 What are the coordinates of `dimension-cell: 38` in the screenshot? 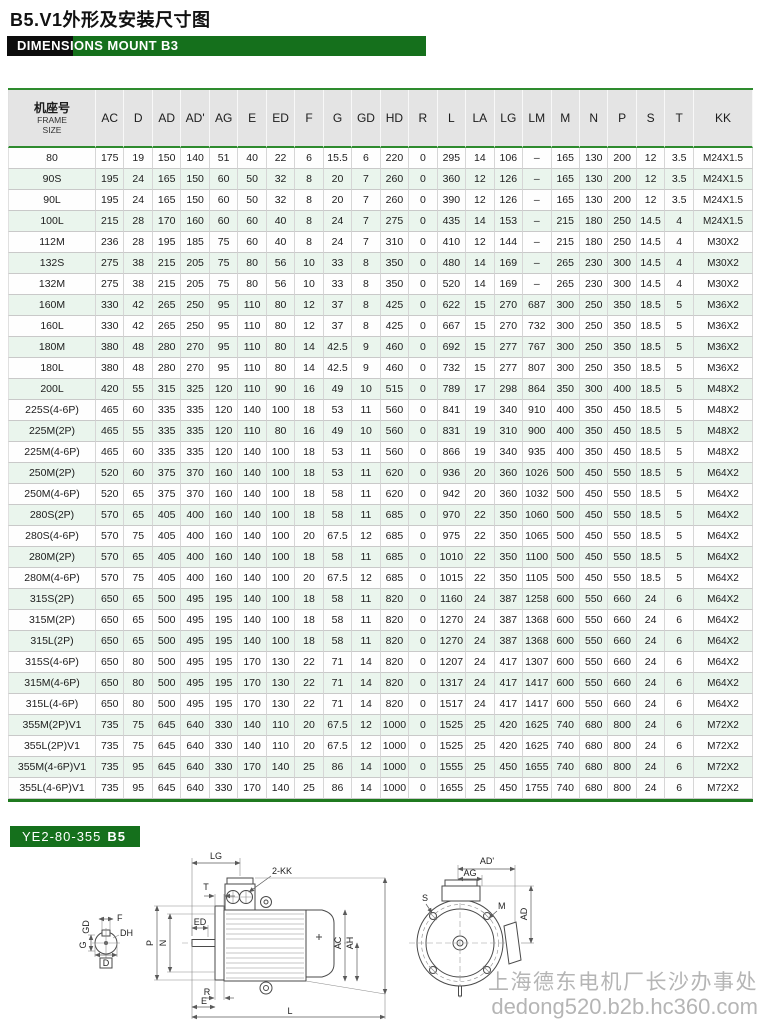 It's located at (138, 263).